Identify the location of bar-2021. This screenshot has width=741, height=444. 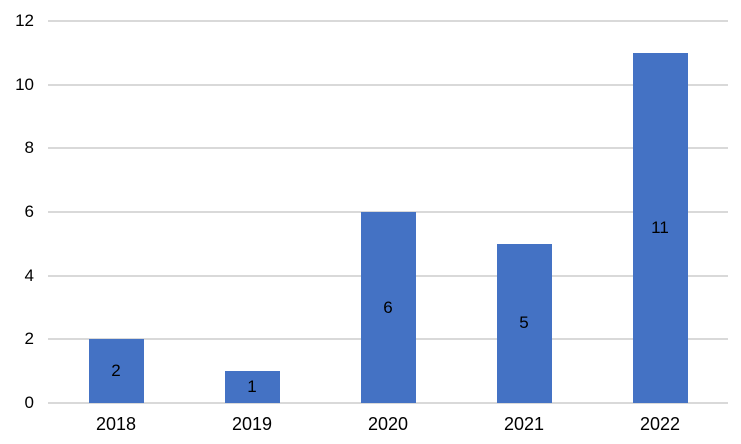
(524, 323).